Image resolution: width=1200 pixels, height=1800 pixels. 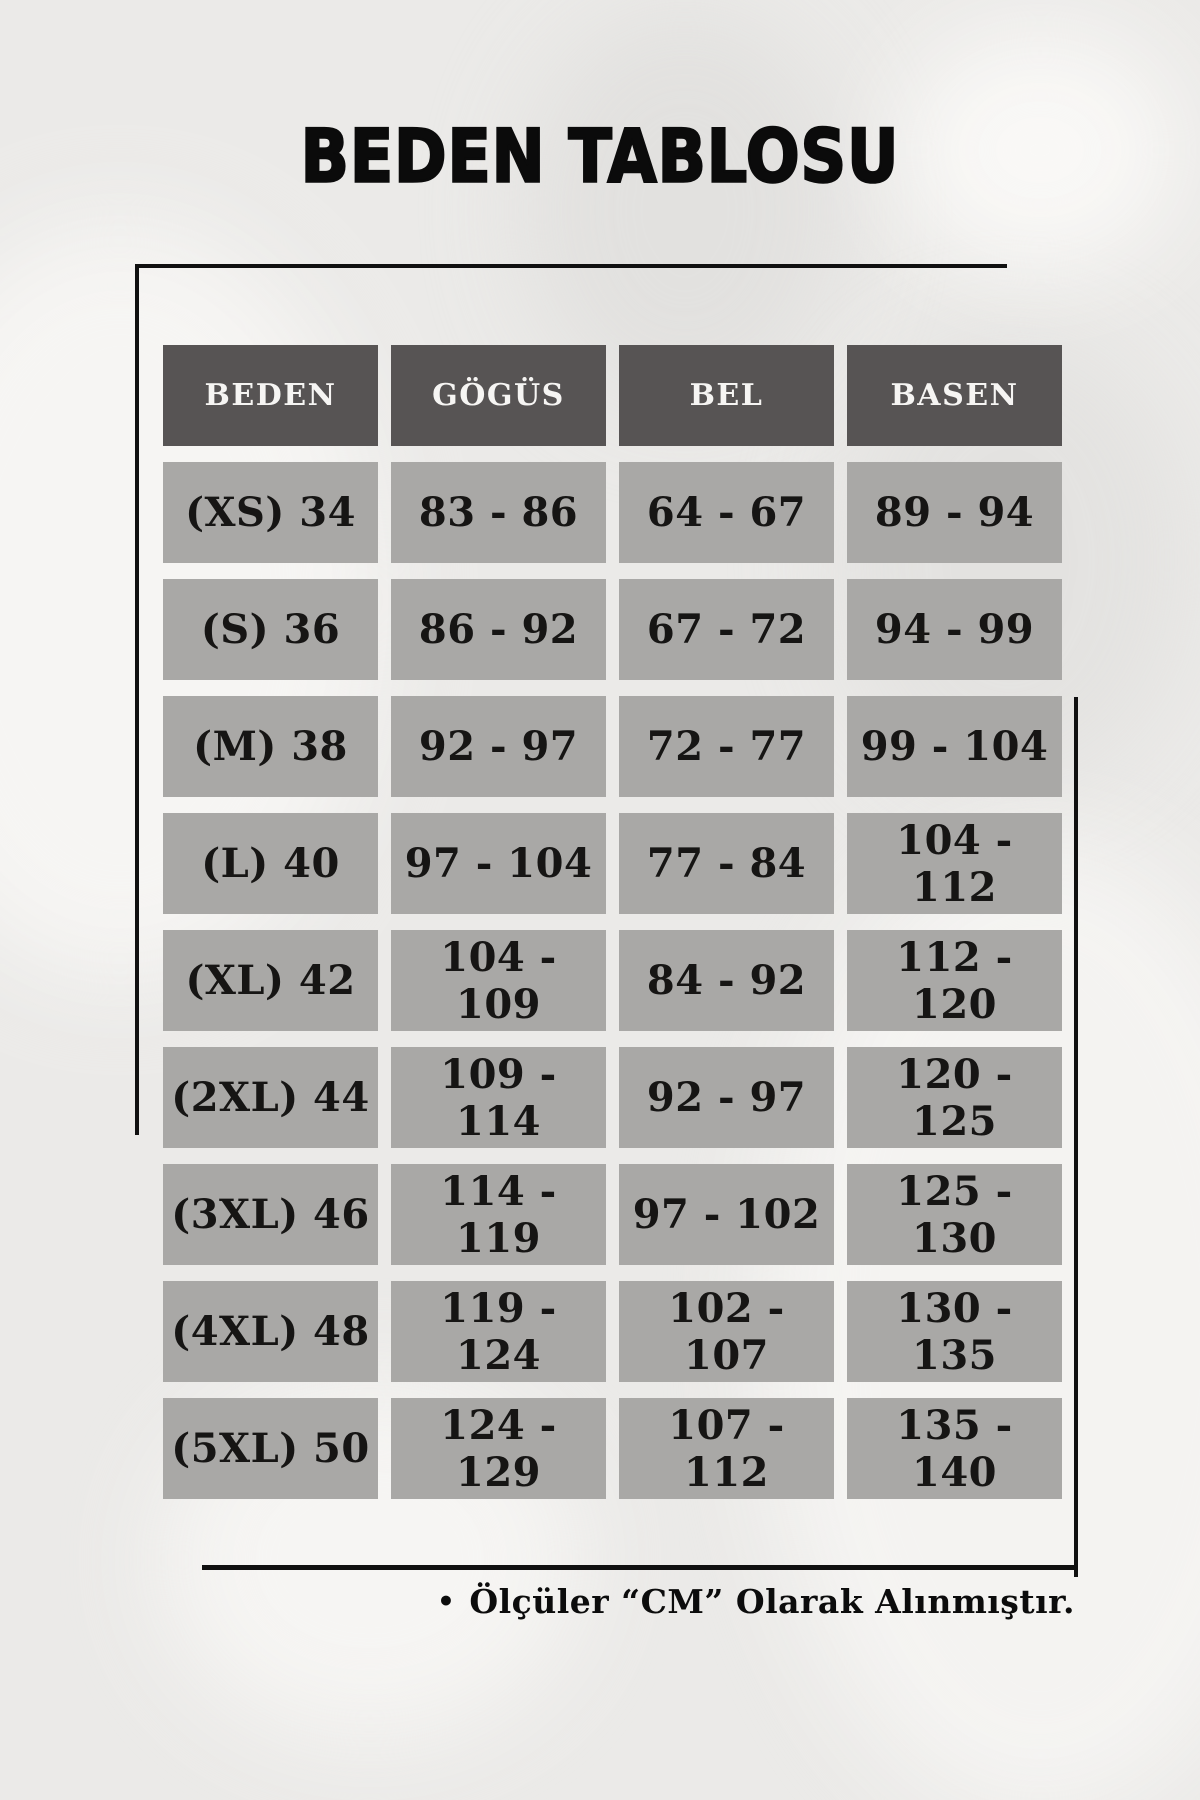 I want to click on table-cell: 97 - 102, so click(x=726, y=1214).